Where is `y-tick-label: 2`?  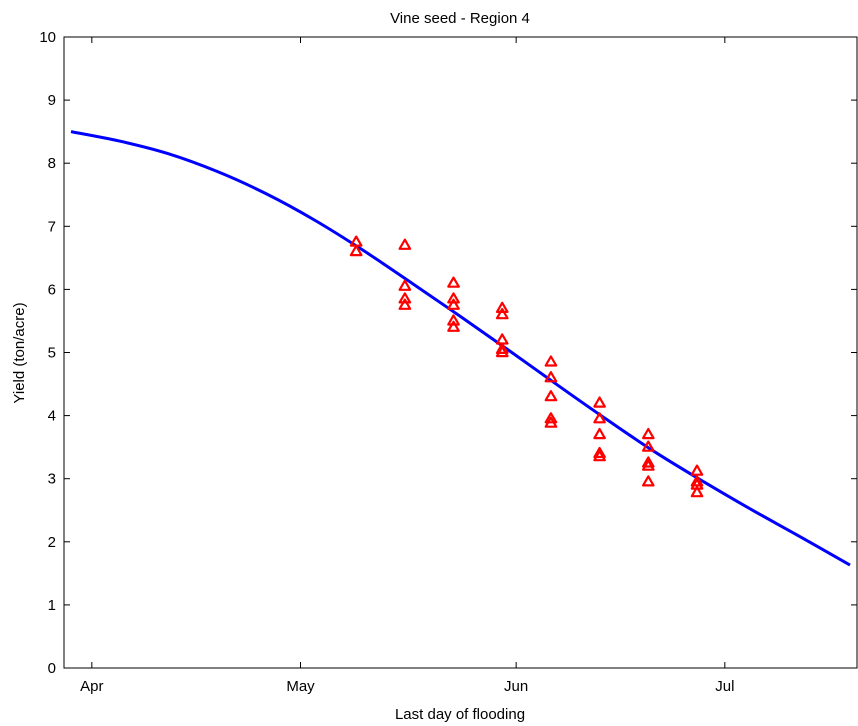
y-tick-label: 2 is located at coordinates (52, 542).